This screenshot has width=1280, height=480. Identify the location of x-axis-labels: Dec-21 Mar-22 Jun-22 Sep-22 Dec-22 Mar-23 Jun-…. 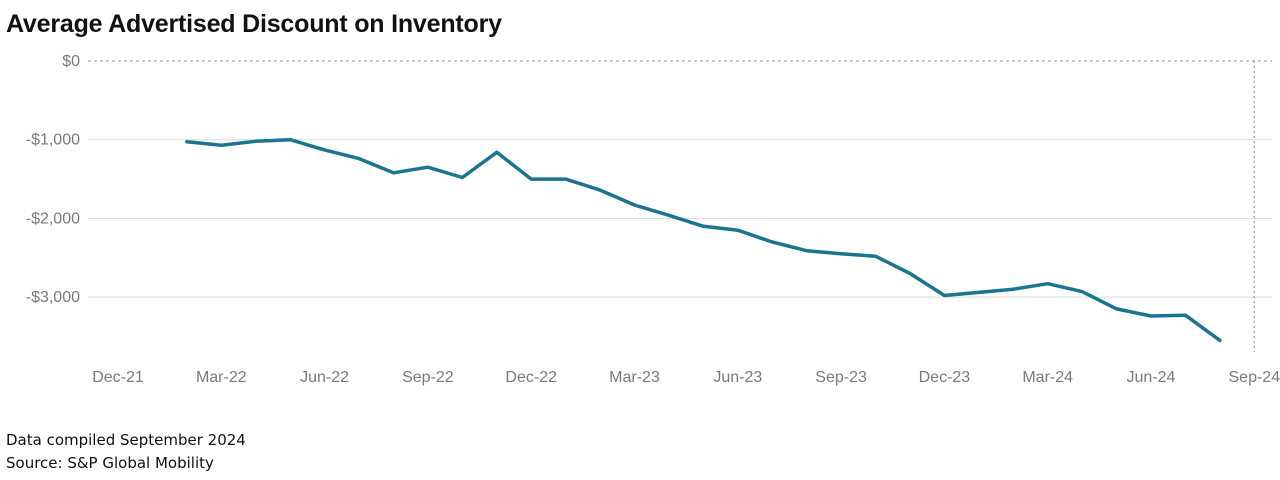
(686, 377).